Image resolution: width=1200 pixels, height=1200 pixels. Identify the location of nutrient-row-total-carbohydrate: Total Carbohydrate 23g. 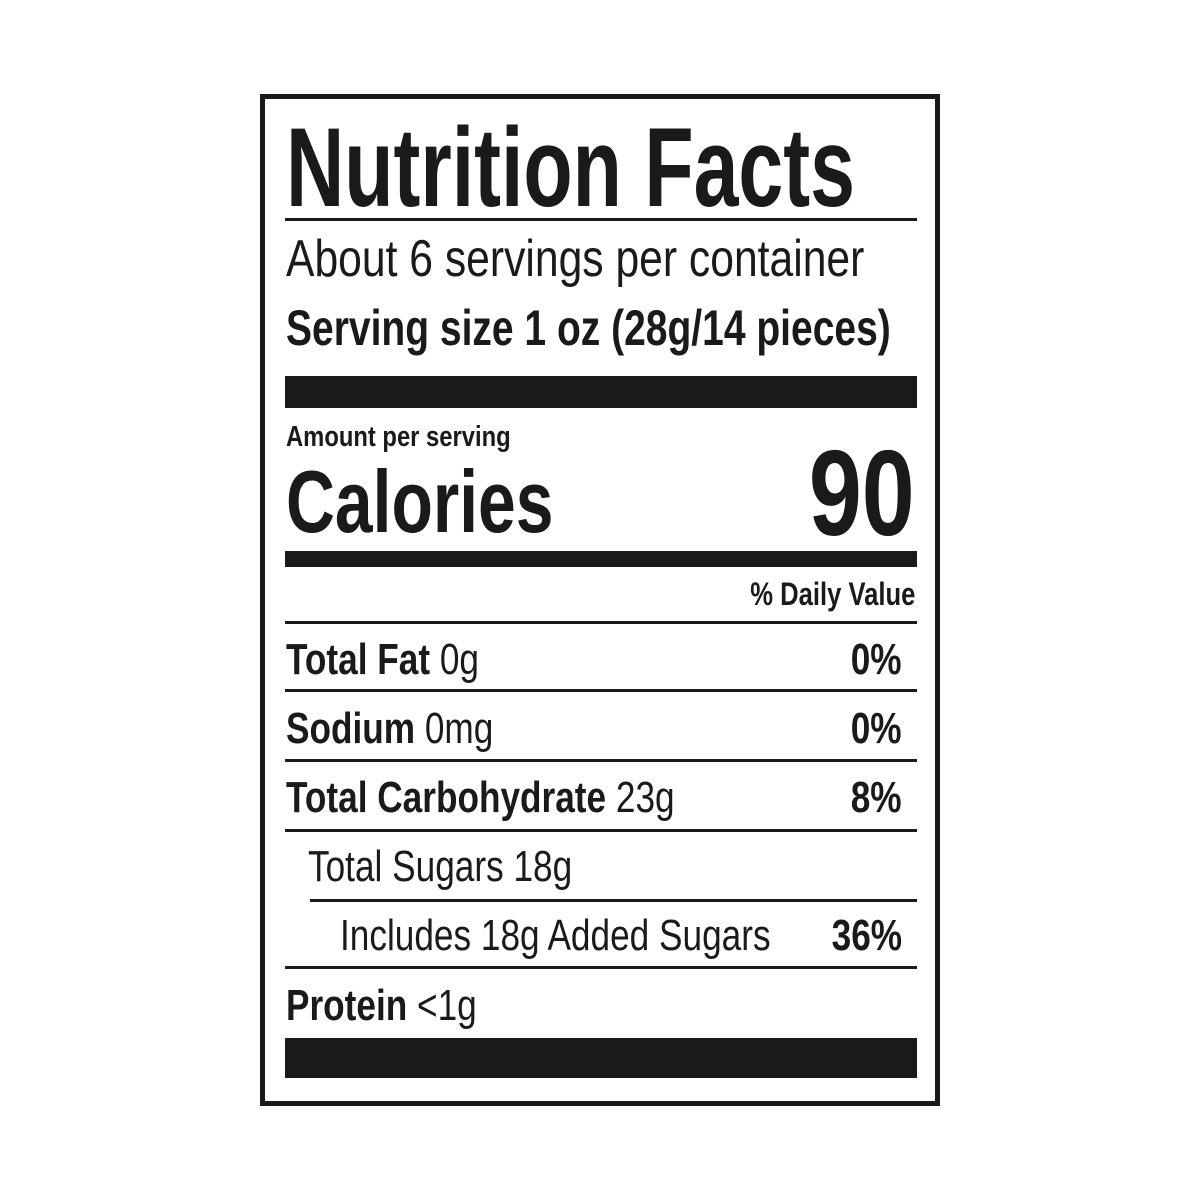
(480, 797).